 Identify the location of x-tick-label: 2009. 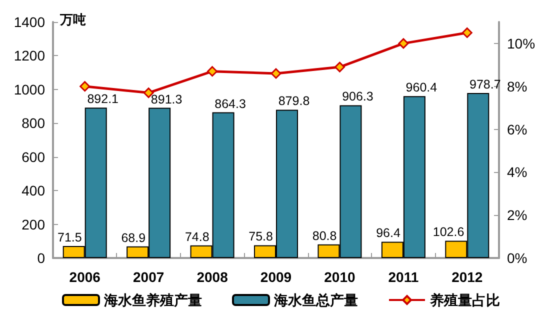
(276, 277).